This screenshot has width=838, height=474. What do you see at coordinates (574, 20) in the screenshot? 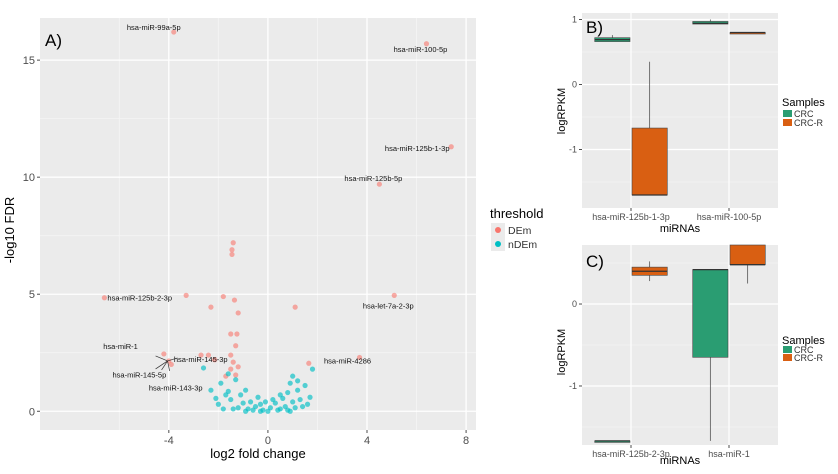
I see `panel-b-ytick-label: 1` at bounding box center [574, 20].